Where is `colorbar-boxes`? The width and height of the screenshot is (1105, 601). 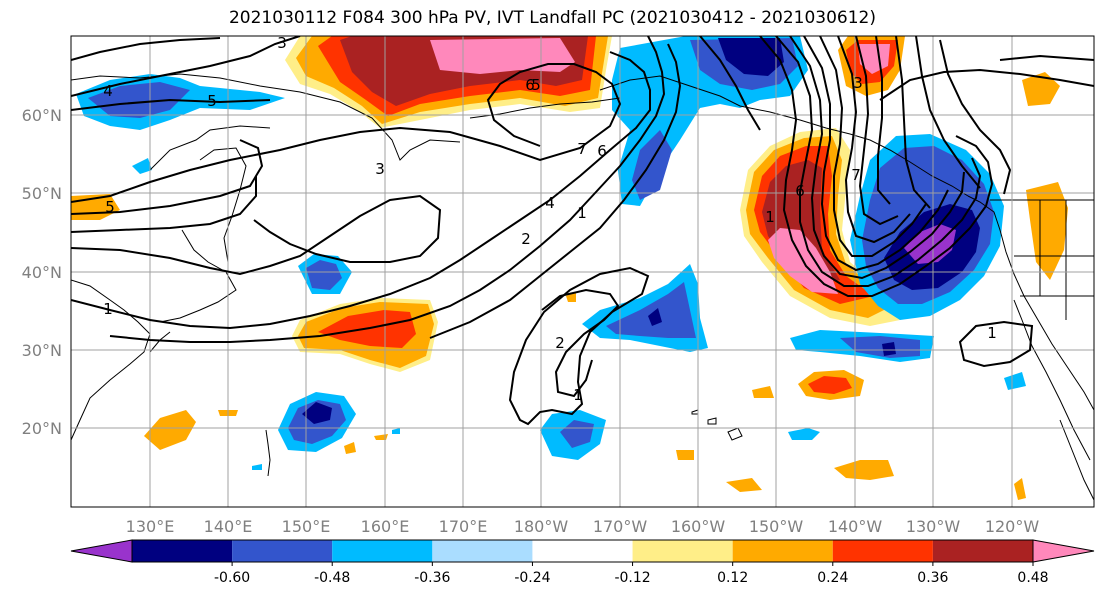
colorbar-boxes is located at coordinates (582, 551).